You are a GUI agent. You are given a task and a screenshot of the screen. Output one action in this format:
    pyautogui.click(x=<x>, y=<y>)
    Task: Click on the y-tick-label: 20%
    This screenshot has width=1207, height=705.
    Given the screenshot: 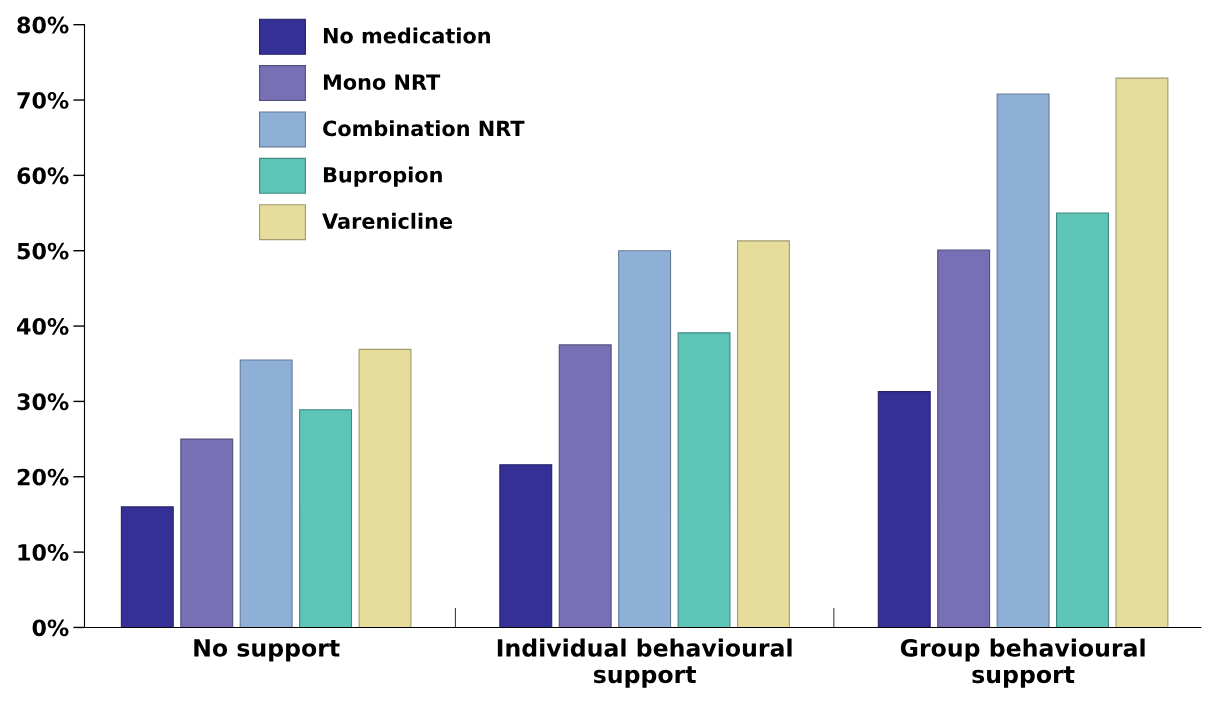 What is the action you would take?
    pyautogui.click(x=43, y=477)
    